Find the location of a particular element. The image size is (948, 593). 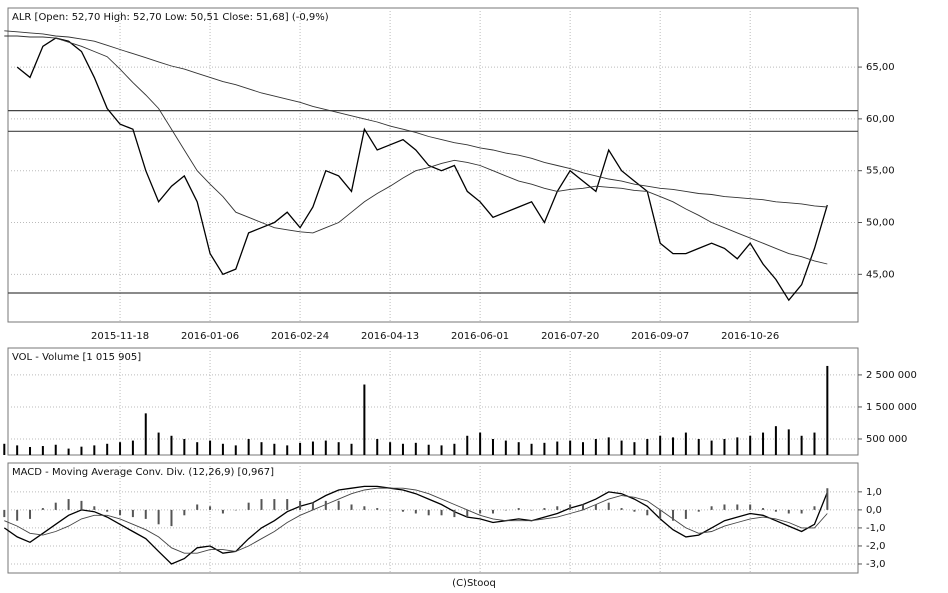

x-tick-label: 2016-10-26 is located at coordinates (750, 336).